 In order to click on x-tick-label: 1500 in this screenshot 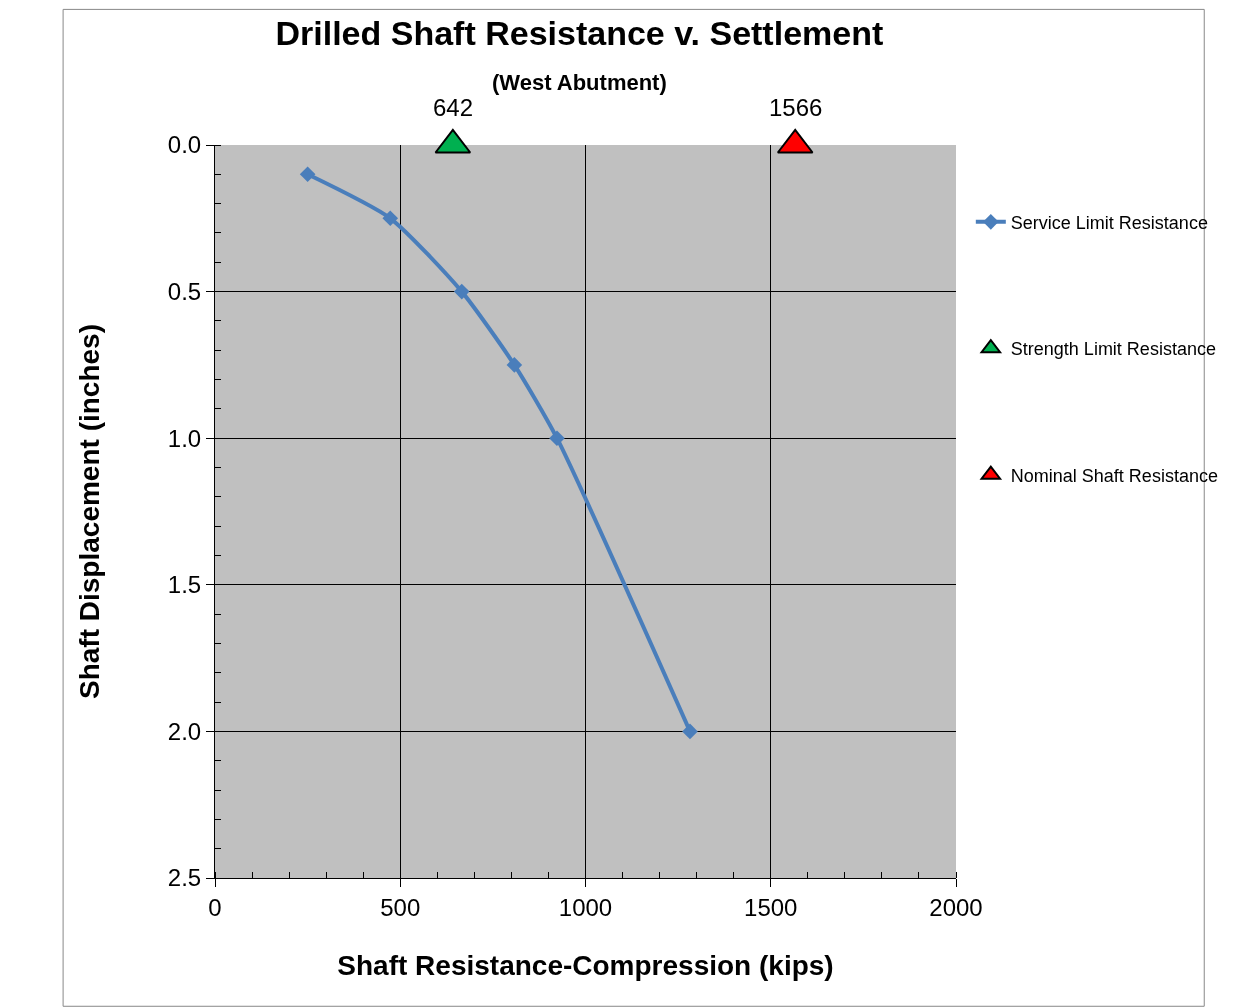, I will do `click(771, 907)`.